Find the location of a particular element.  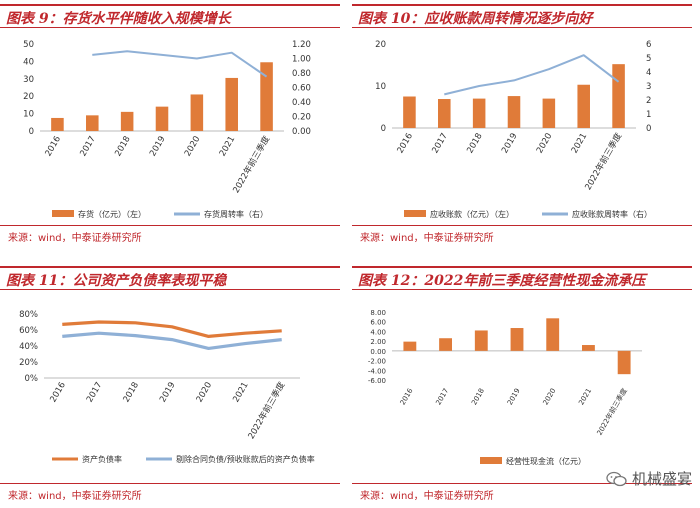

y2-tick-label: 1.00 is located at coordinates (301, 60).